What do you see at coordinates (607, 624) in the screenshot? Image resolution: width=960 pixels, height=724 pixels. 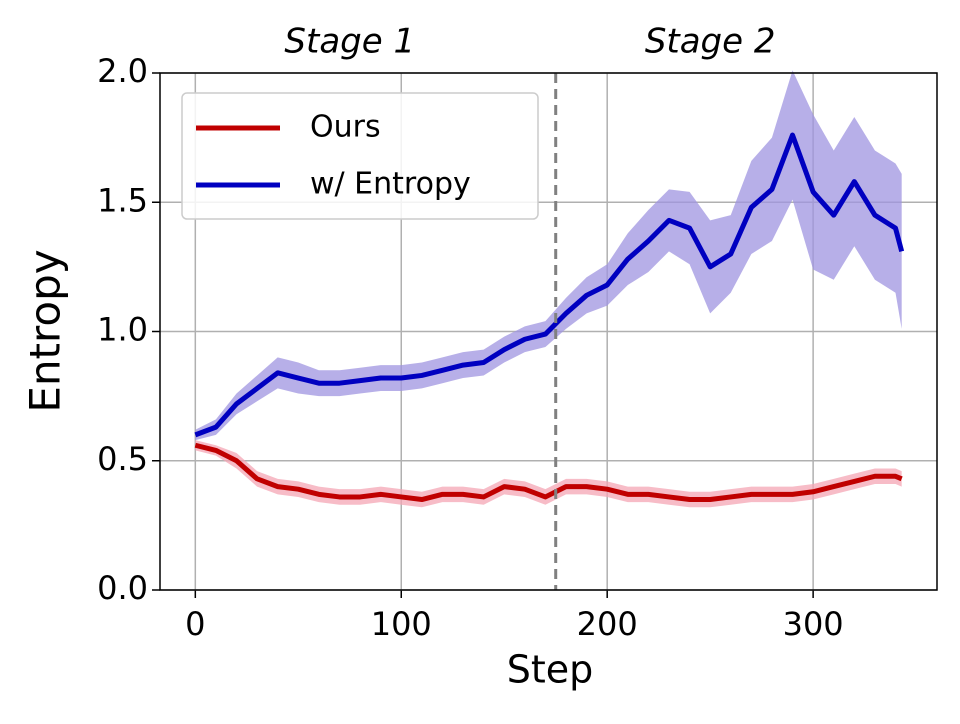 I see `x-tick-label: 200` at bounding box center [607, 624].